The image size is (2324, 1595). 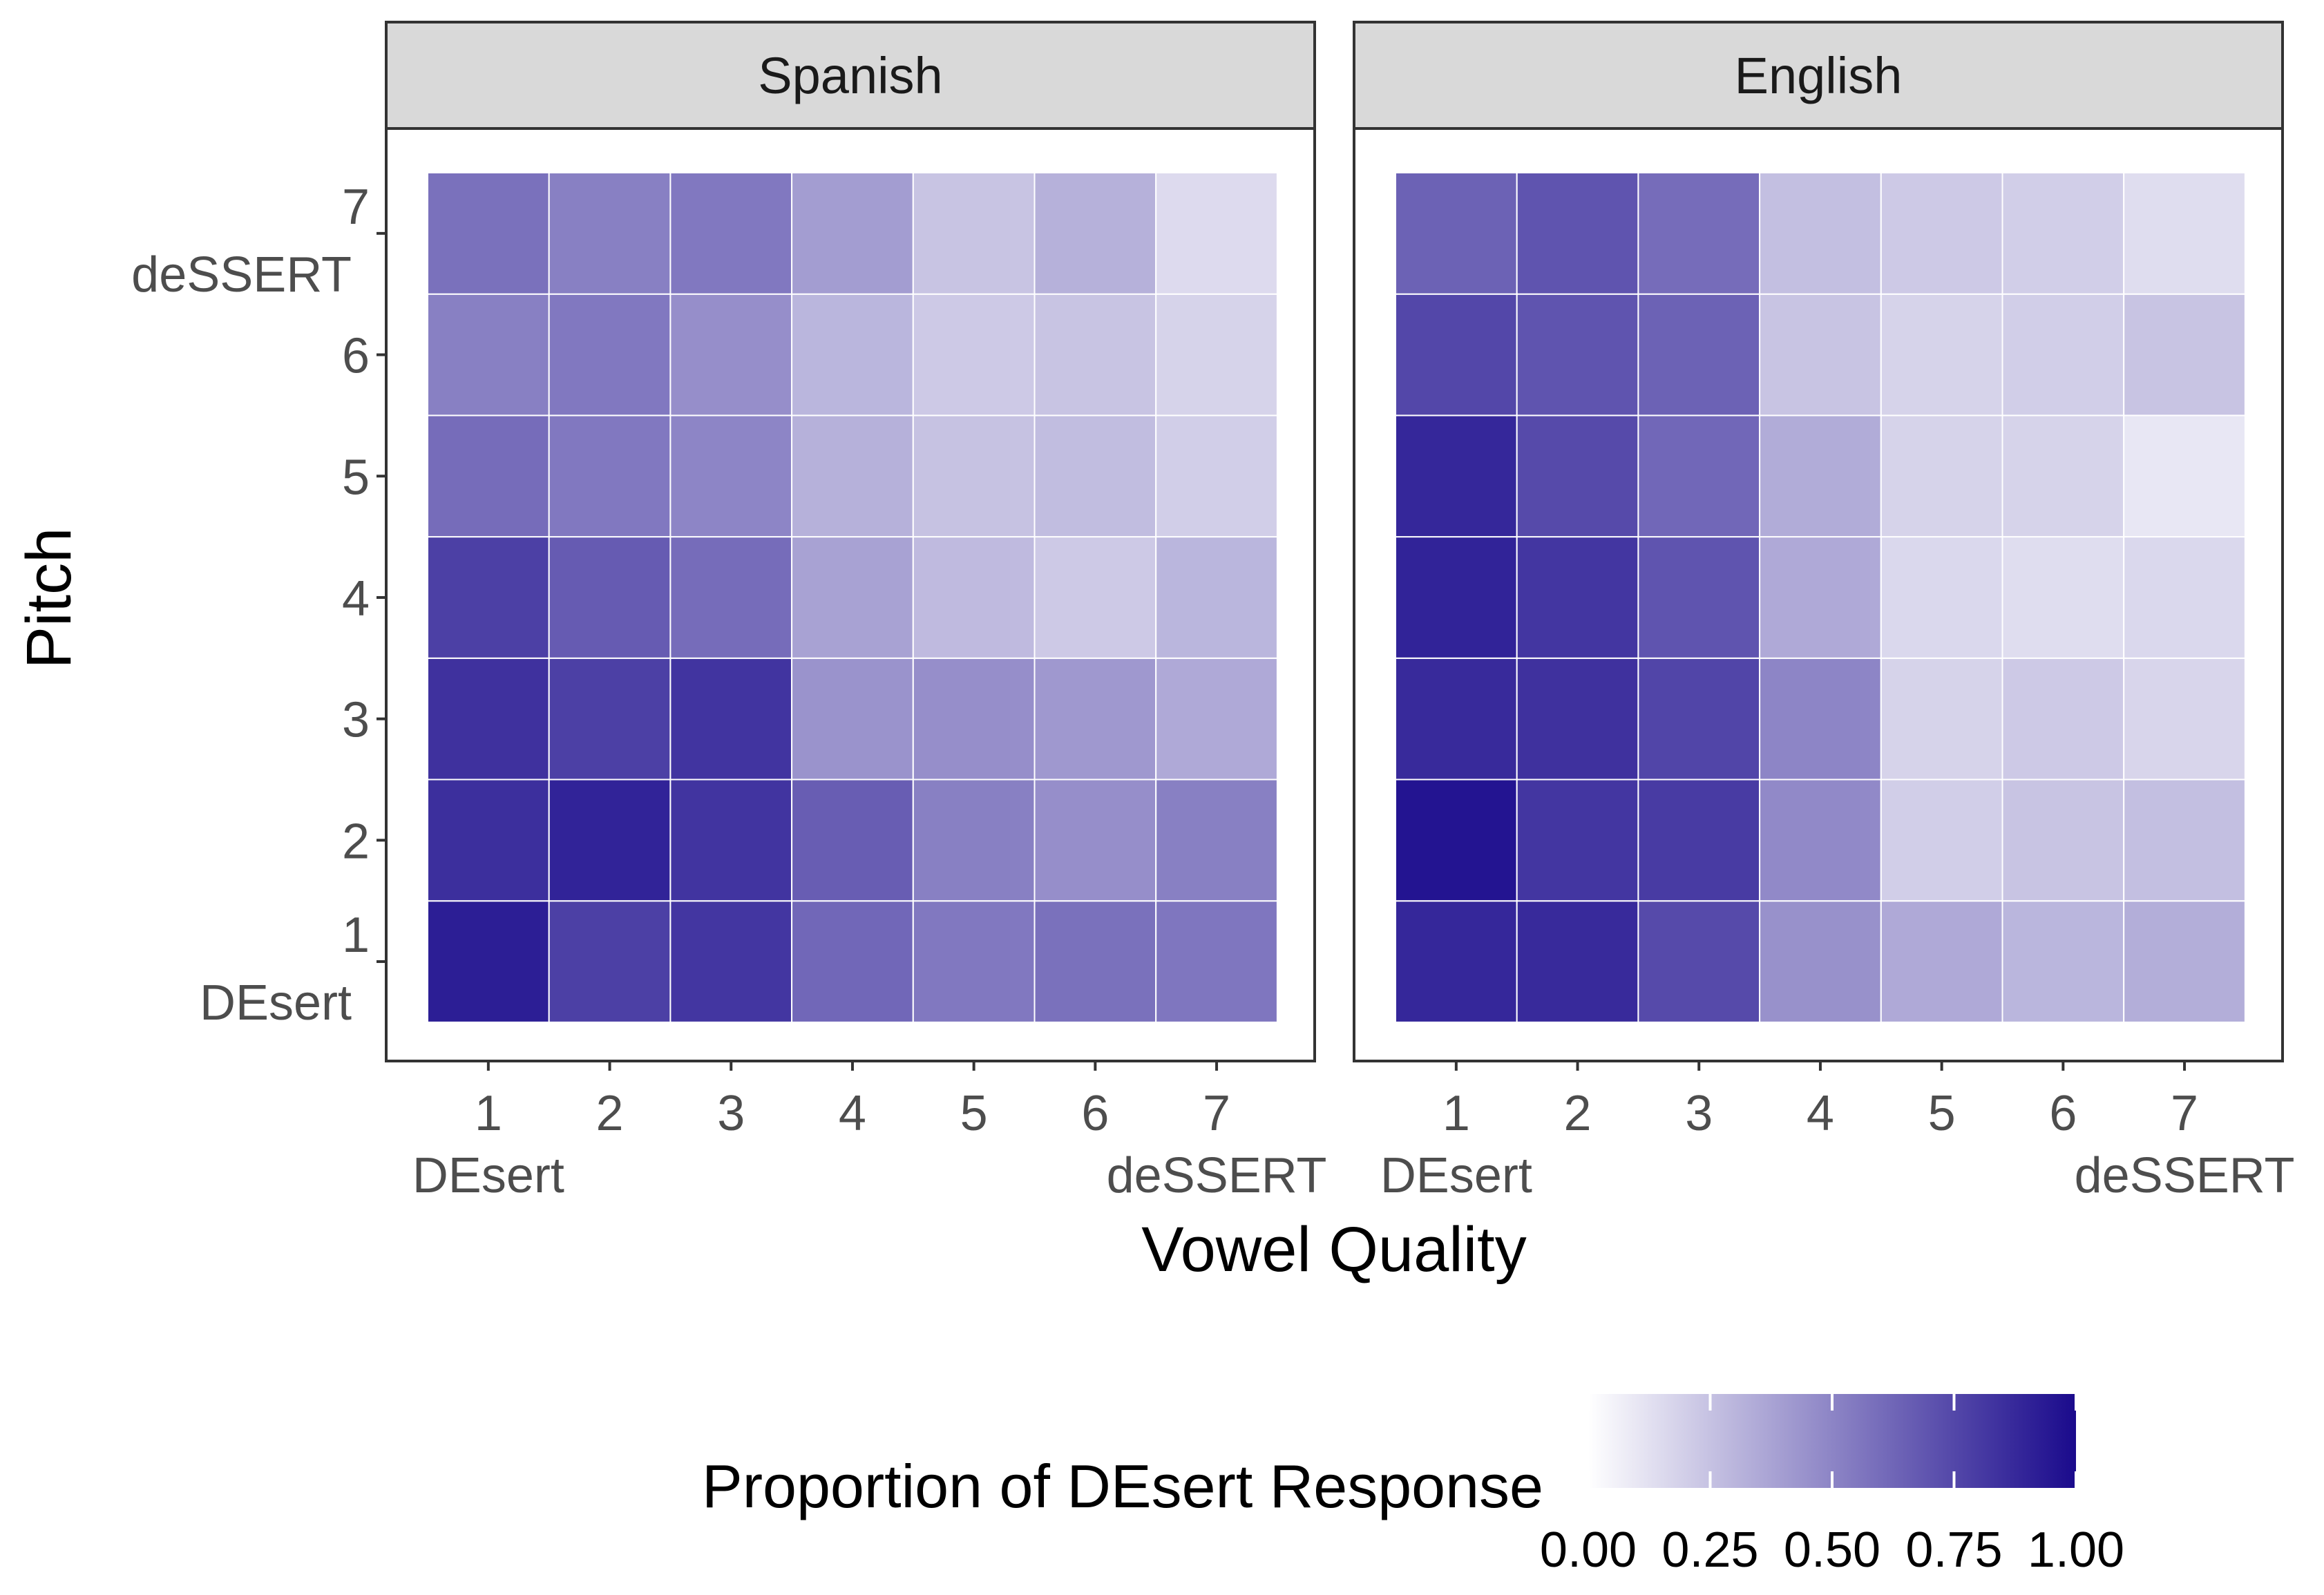 I want to click on x-tick-label: 3, so click(x=731, y=1113).